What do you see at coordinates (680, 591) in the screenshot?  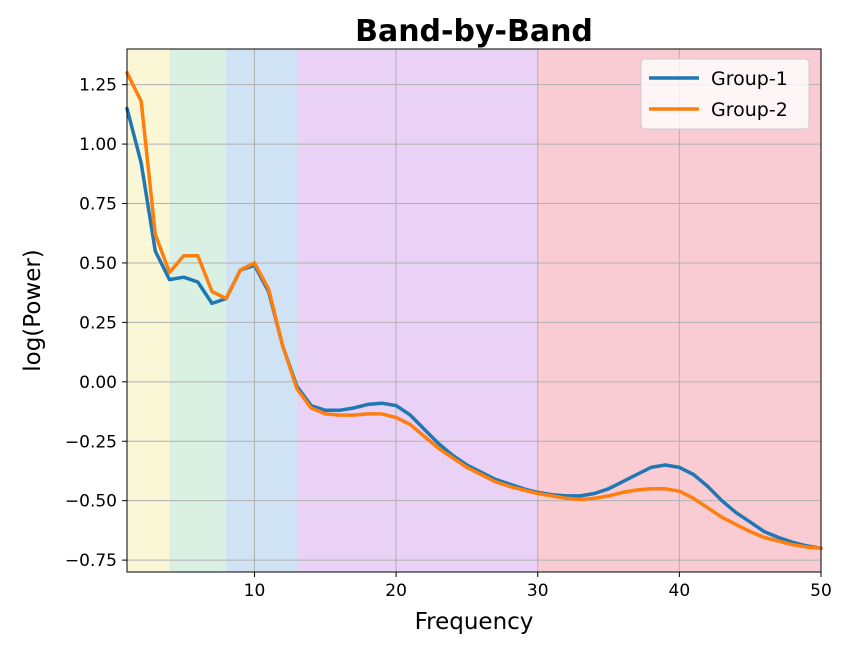 I see `x-tick-label-3: 40` at bounding box center [680, 591].